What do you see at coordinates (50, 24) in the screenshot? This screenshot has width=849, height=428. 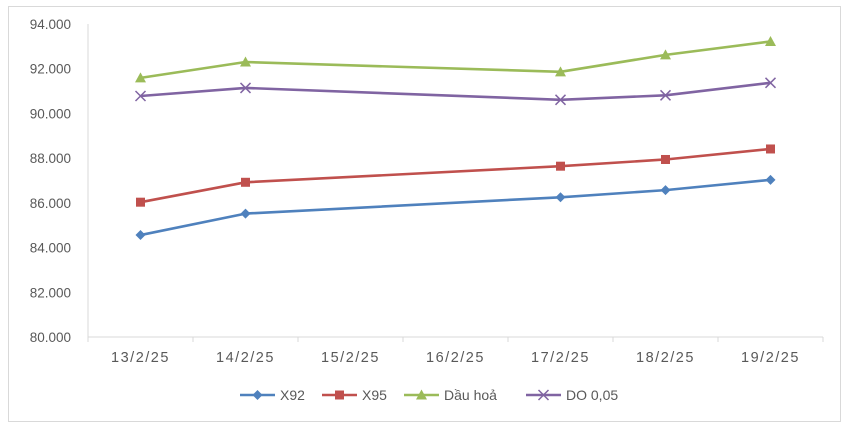 I see `y-tick-label: 94.000` at bounding box center [50, 24].